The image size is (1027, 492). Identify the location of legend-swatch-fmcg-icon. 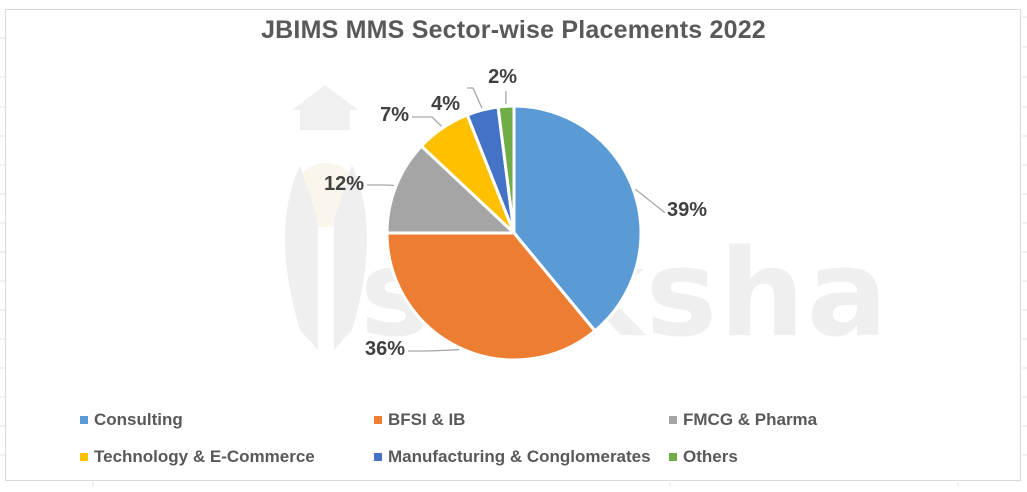
(673, 420).